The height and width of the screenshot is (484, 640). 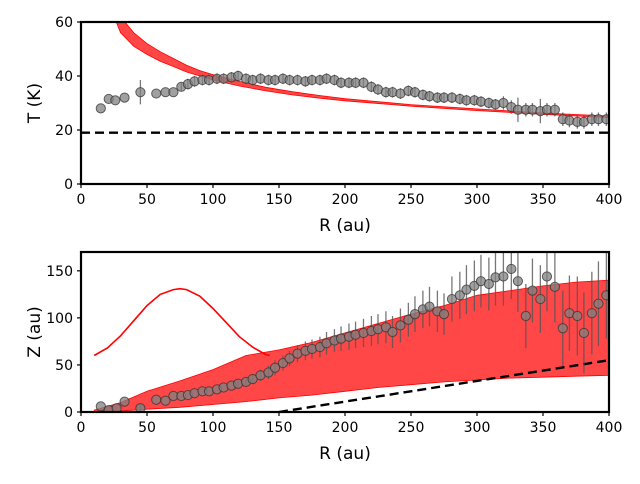 I want to click on bottom-y-tick-label: 100, so click(x=59, y=319).